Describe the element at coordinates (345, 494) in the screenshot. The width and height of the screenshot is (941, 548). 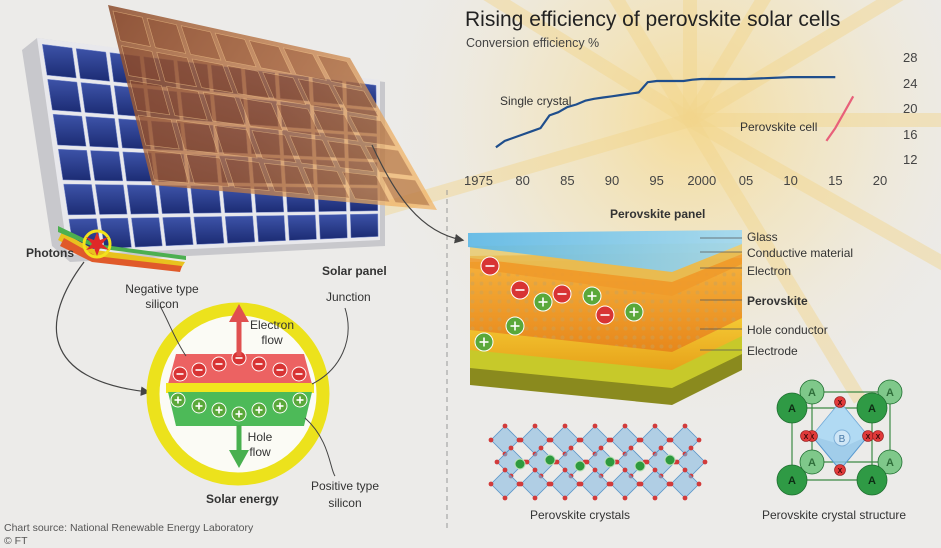
I see `positive-type-label: Positive type silicon` at that location.